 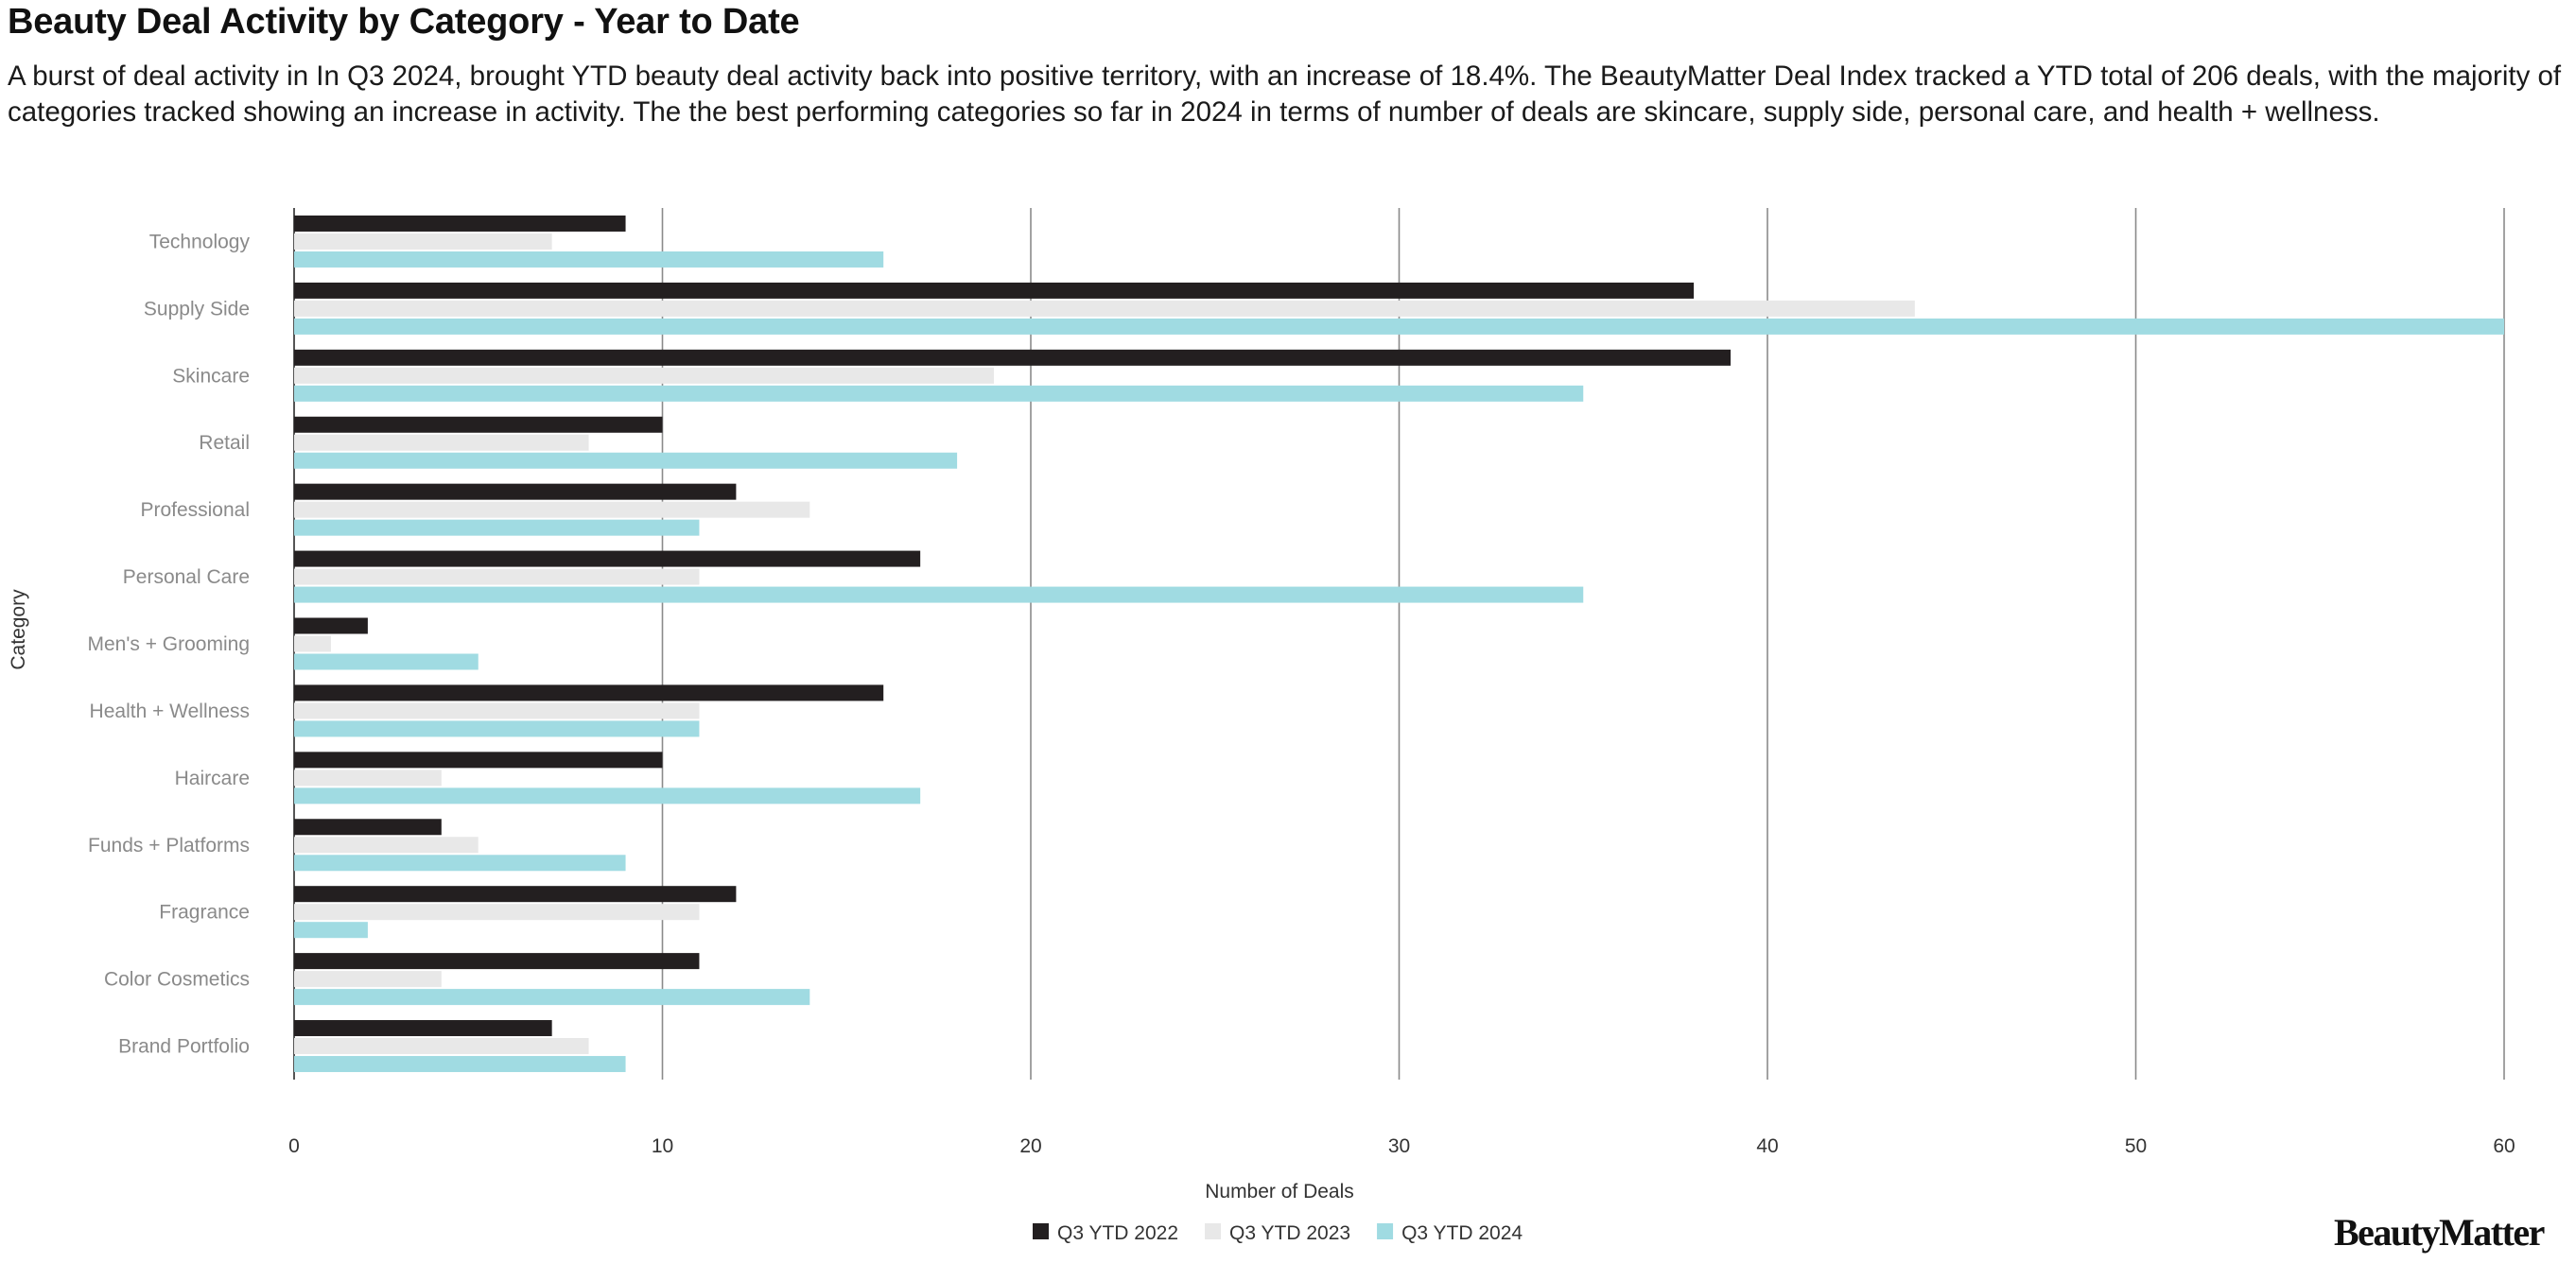 I want to click on x-tick-label: 60, so click(x=2504, y=1146).